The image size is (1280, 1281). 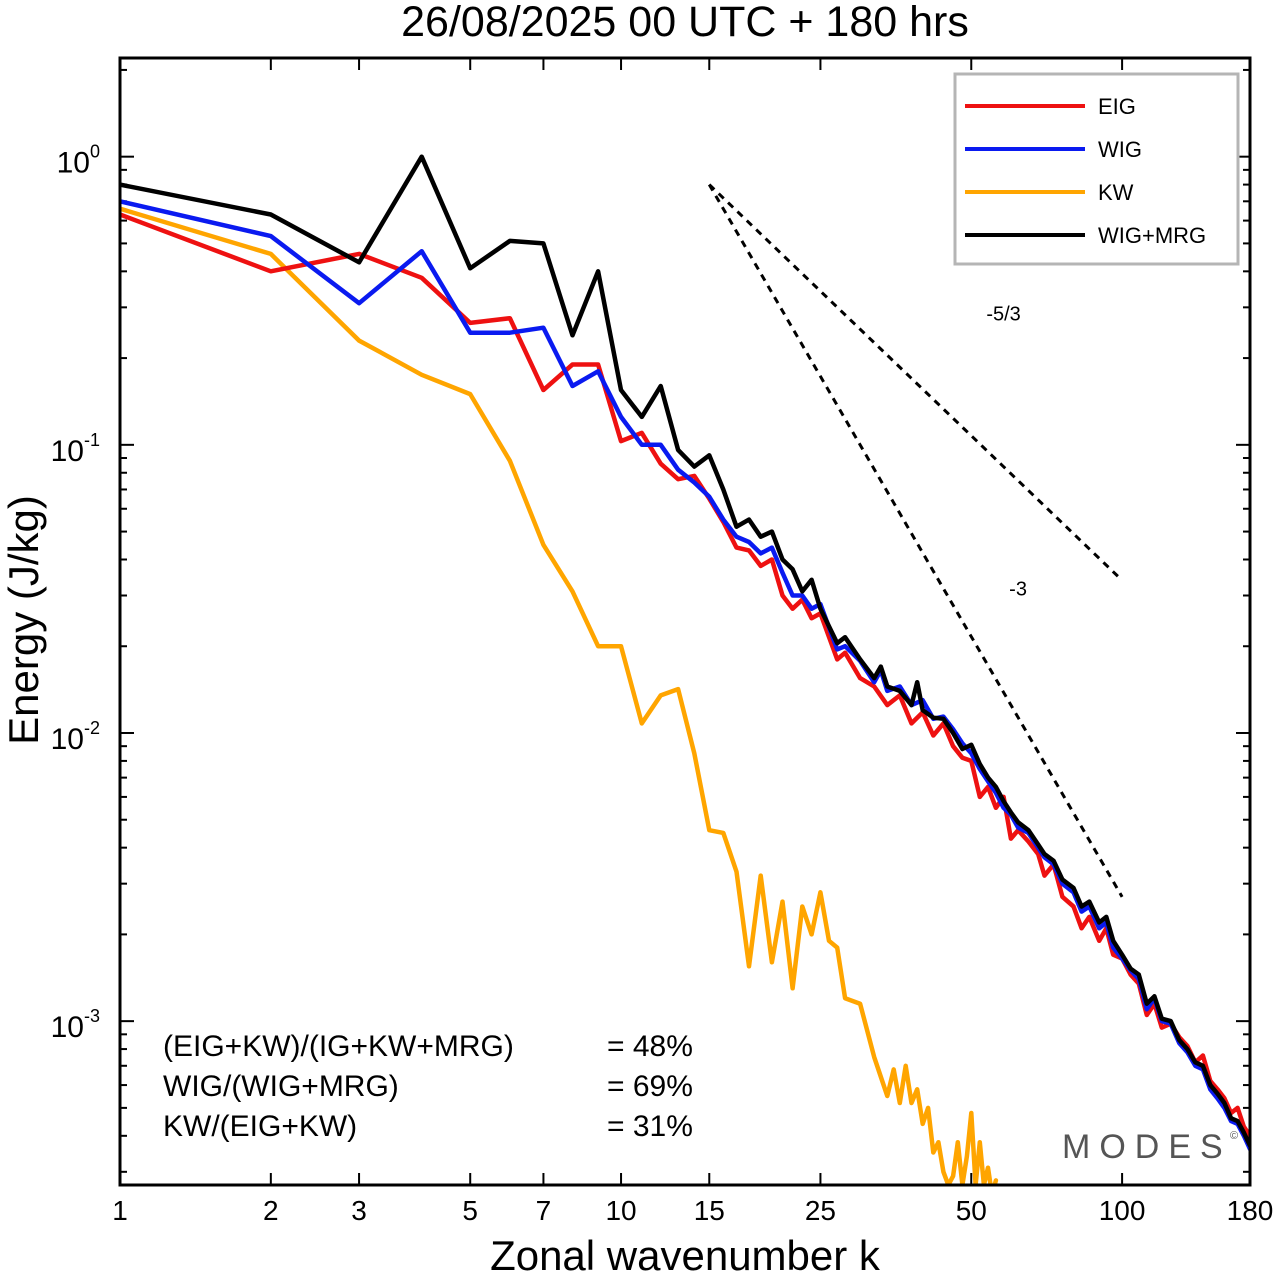 What do you see at coordinates (685, 23) in the screenshot?
I see `chart-title: 26/08/2025 00 UTC + 180 hrs` at bounding box center [685, 23].